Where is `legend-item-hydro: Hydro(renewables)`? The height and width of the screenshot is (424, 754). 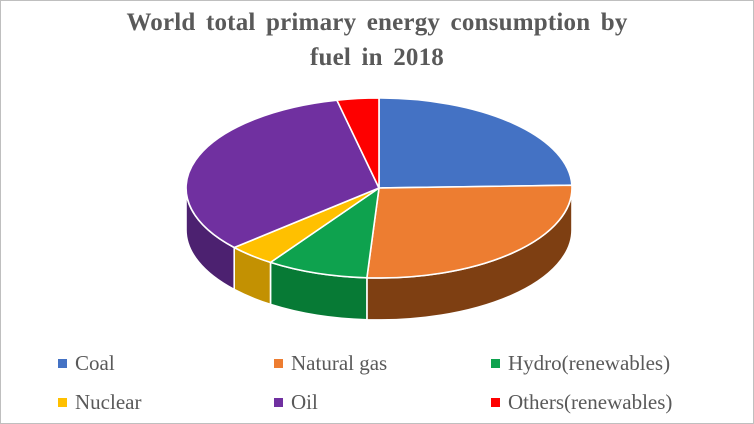 legend-item-hydro: Hydro(renewables) is located at coordinates (580, 363).